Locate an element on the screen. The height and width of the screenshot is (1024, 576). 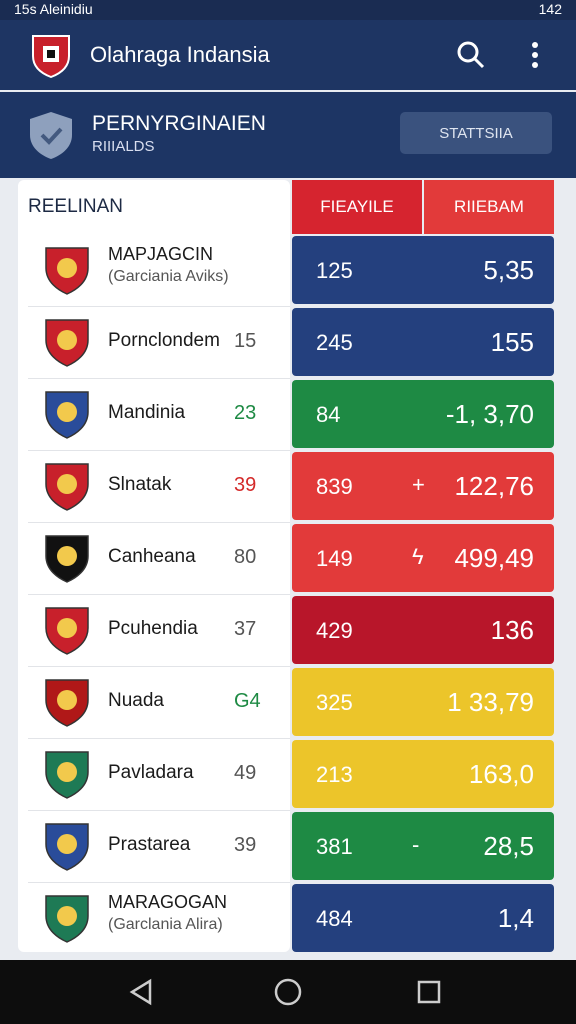
team-row: Pavladara 49 213 163,0 is located at coordinates (286, 774).